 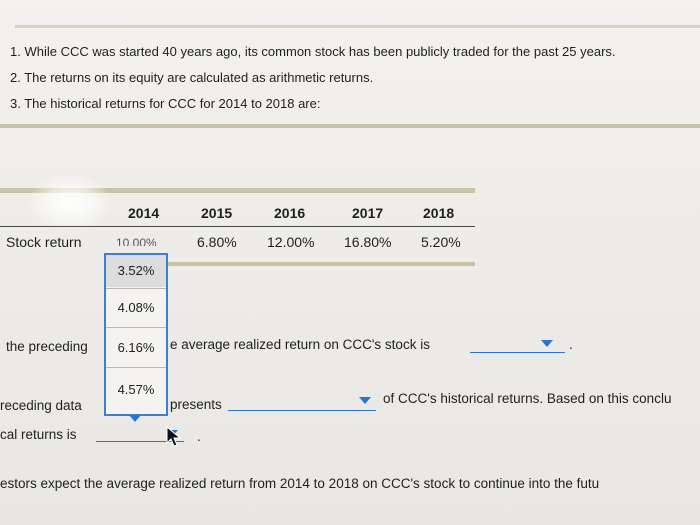 I want to click on question-2-chevron-down-icon, so click(x=365, y=400).